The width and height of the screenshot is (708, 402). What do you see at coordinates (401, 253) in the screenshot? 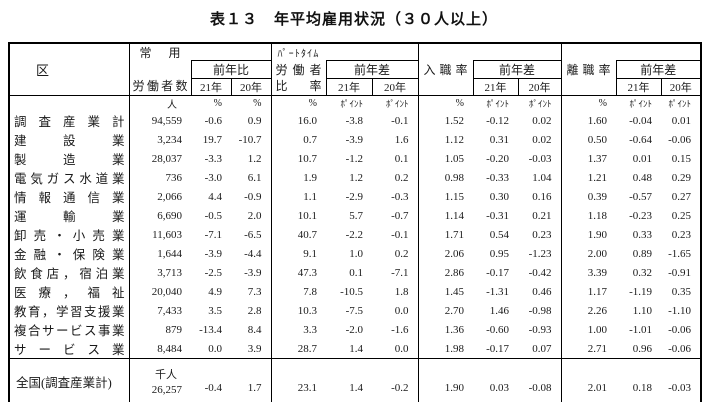
I see `value-cell: 0.2` at bounding box center [401, 253].